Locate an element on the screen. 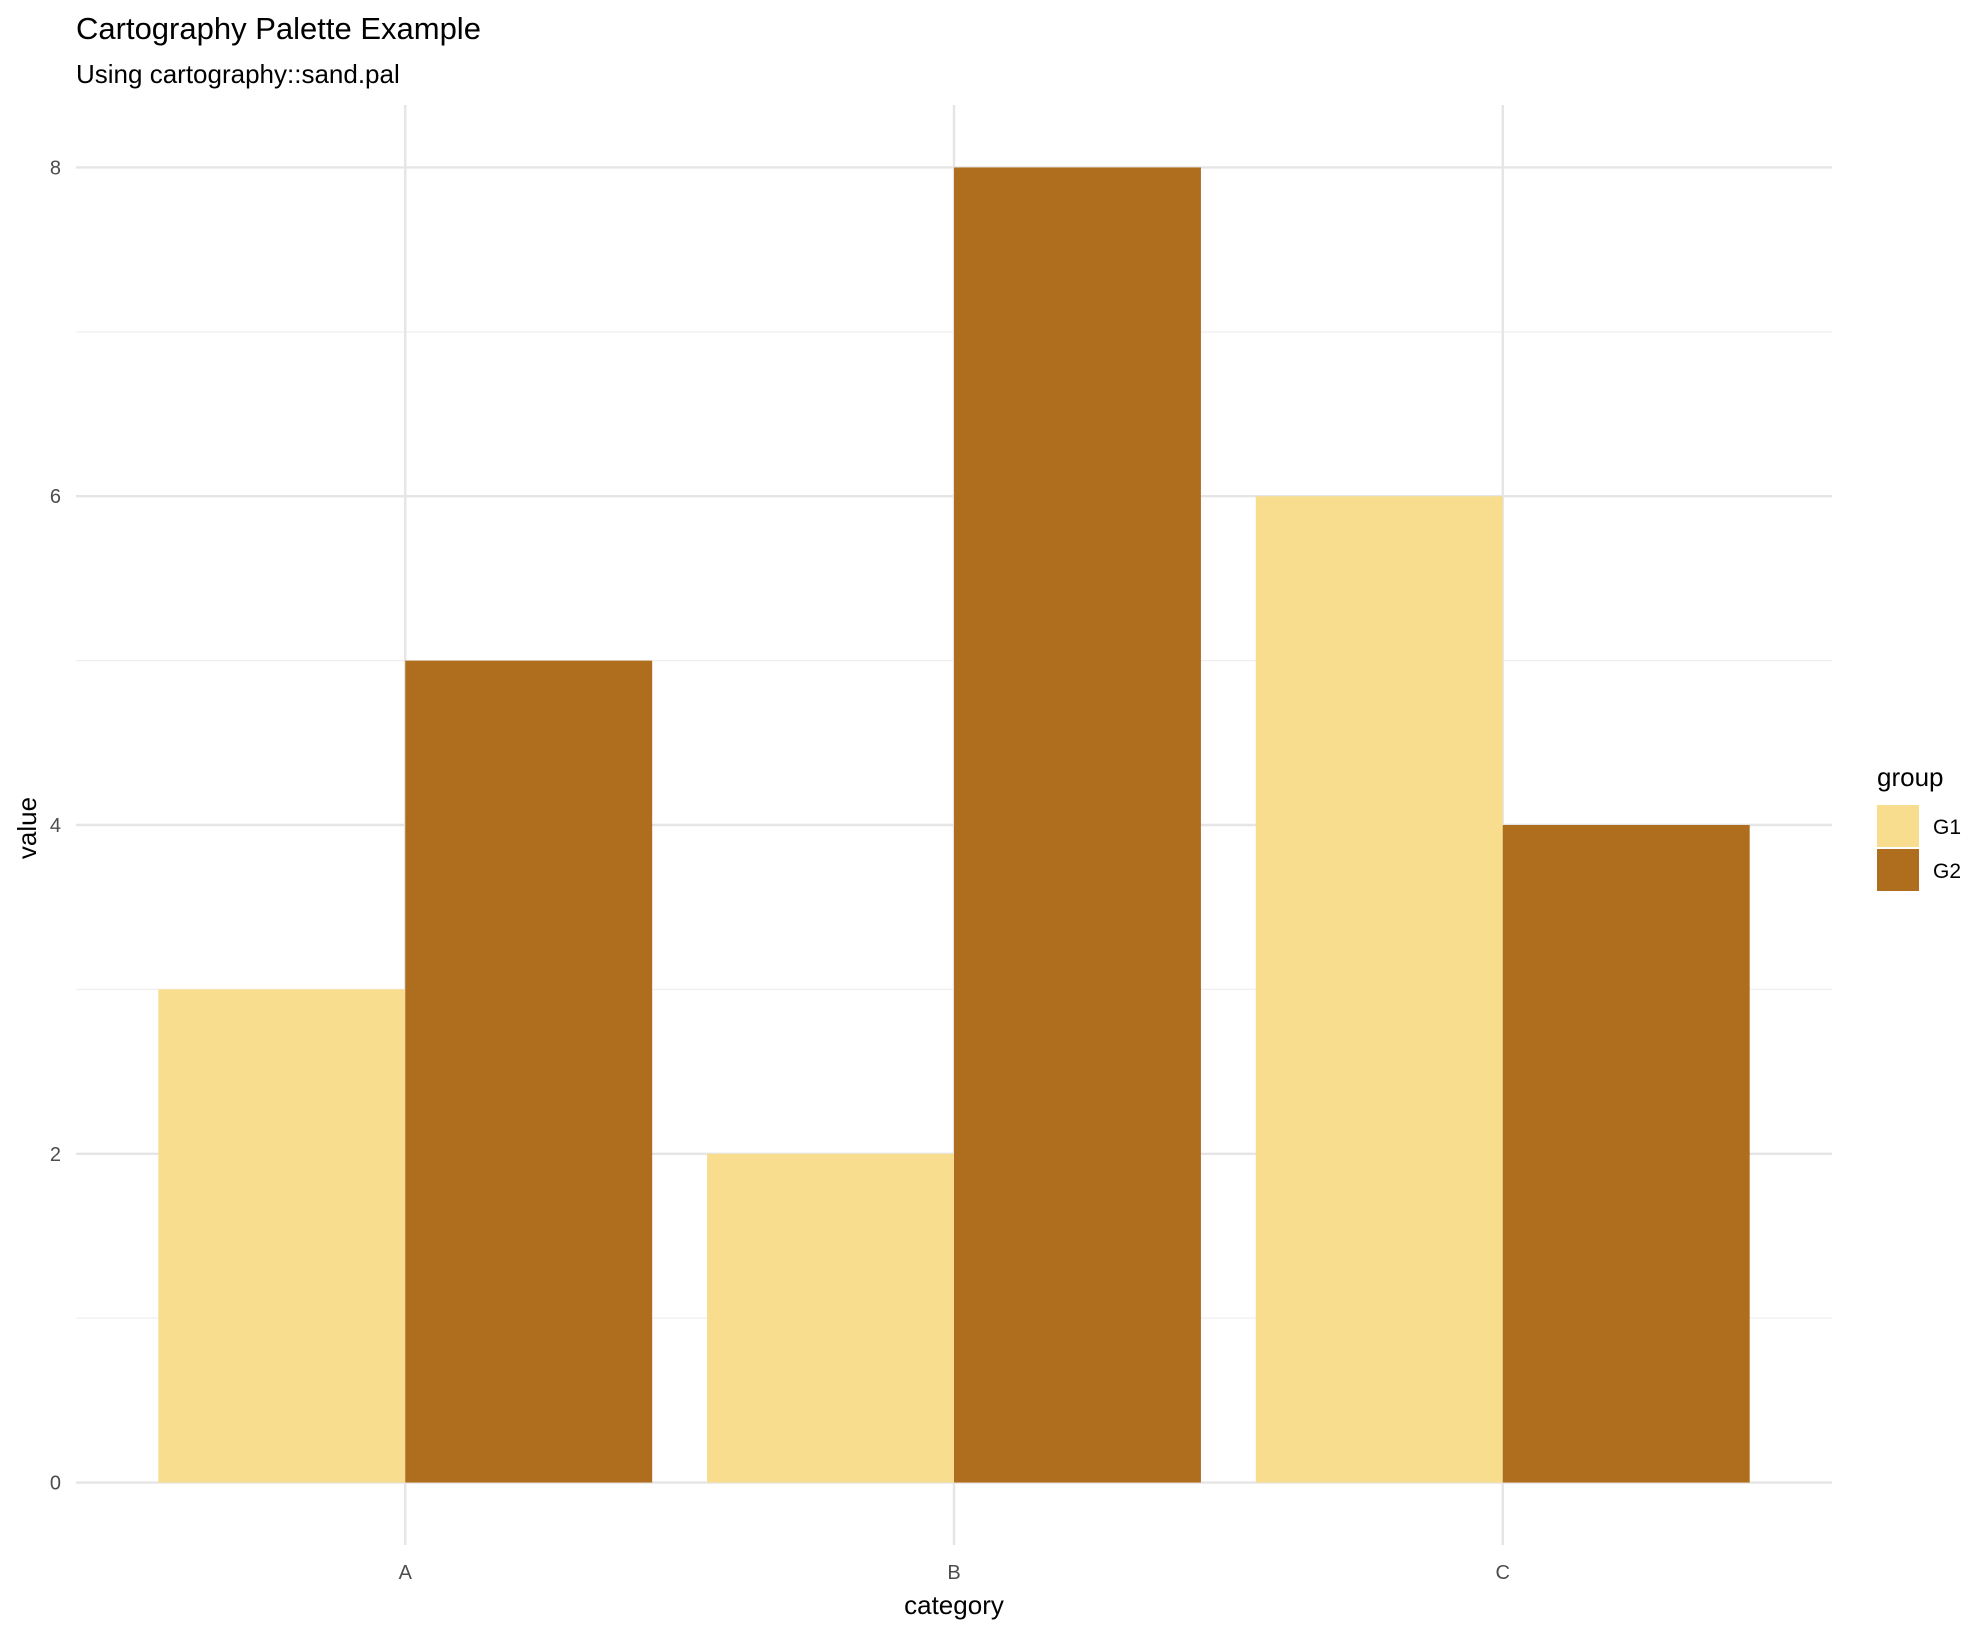  y-tick-label: 2 is located at coordinates (55, 1155).